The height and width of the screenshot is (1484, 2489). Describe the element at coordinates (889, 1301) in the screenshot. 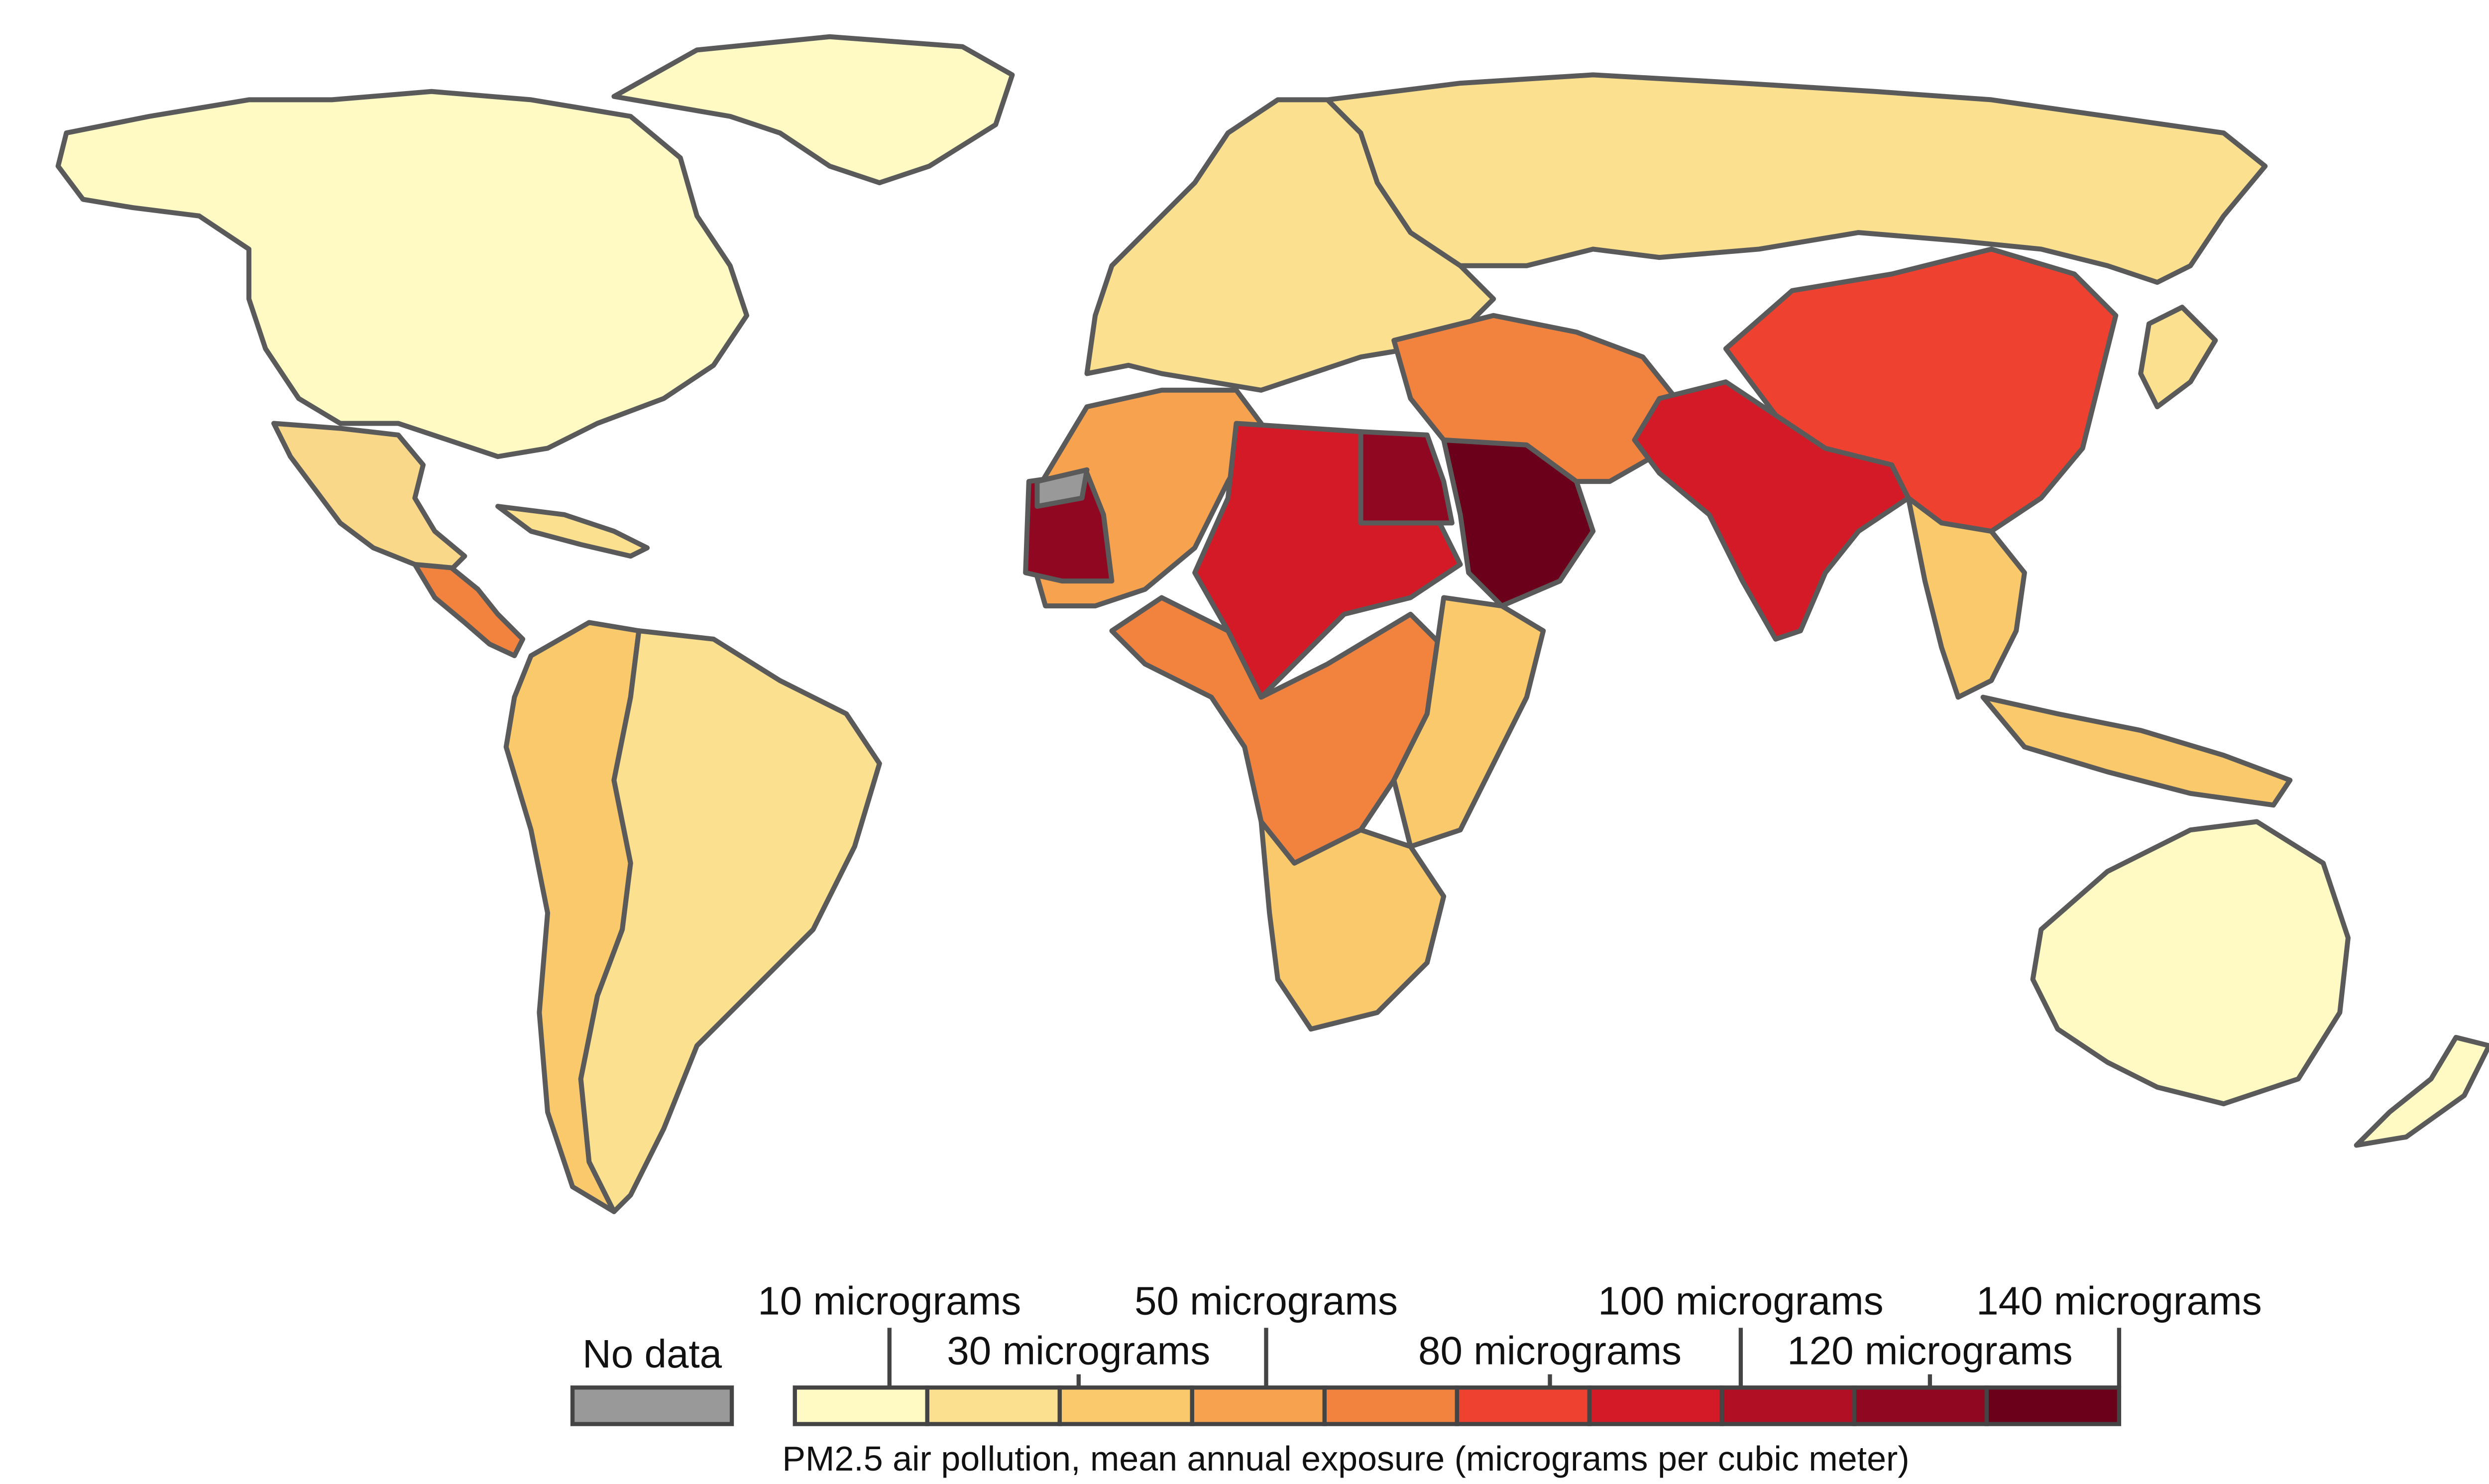

I see `legend-label-10: 10 micrograms` at that location.